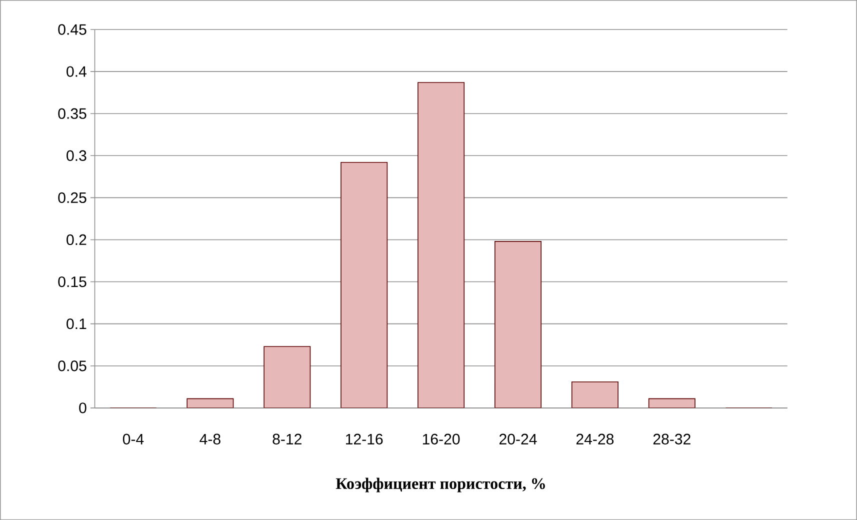  I want to click on y-tick-label: 0.4, so click(76, 71).